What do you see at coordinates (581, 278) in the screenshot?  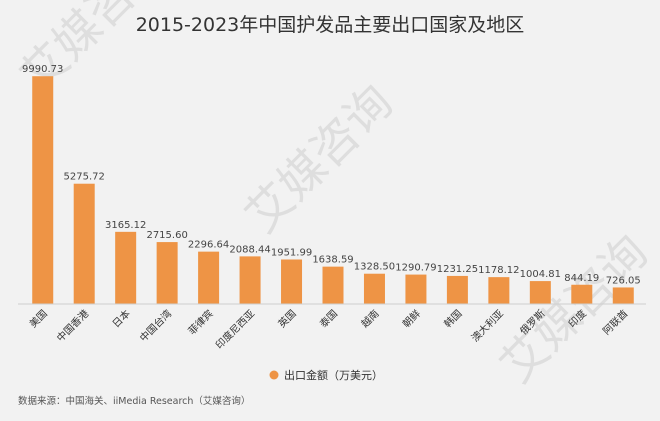 I see `bar-value-label: 844.19` at bounding box center [581, 278].